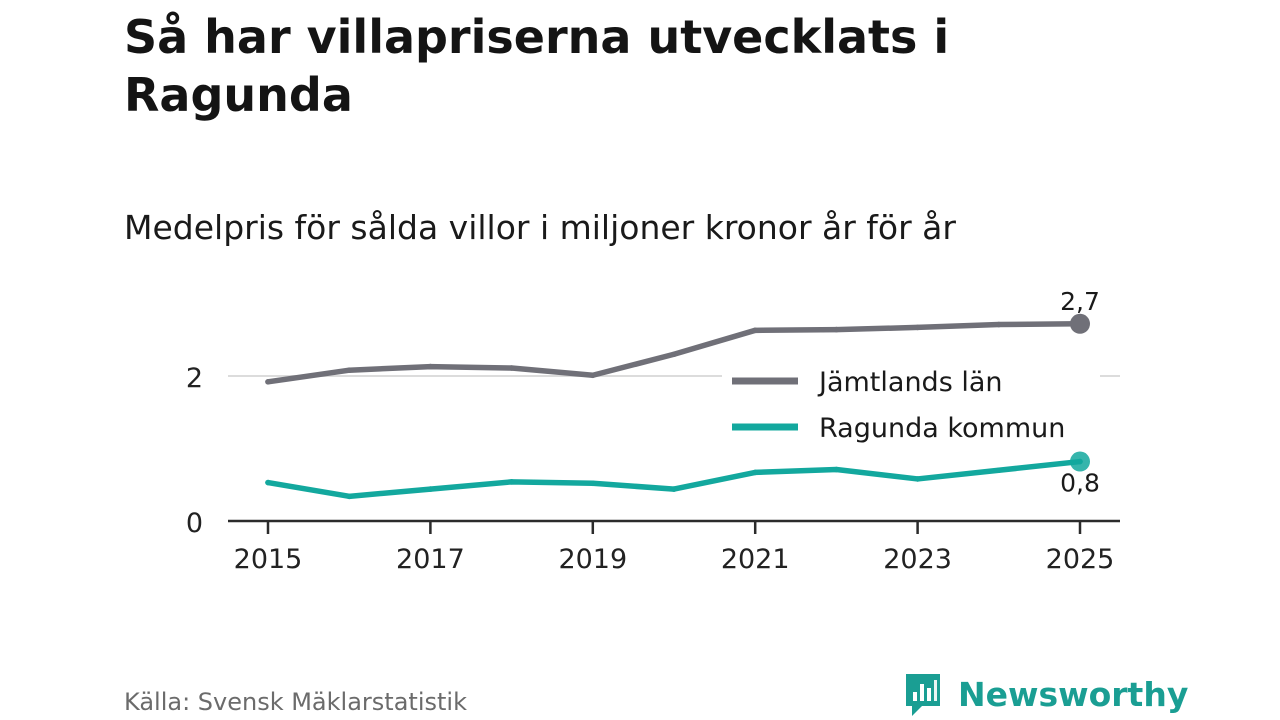 Image resolution: width=1280 pixels, height=720 pixels. I want to click on data-point-ragunda-kommun-2017, so click(430, 489).